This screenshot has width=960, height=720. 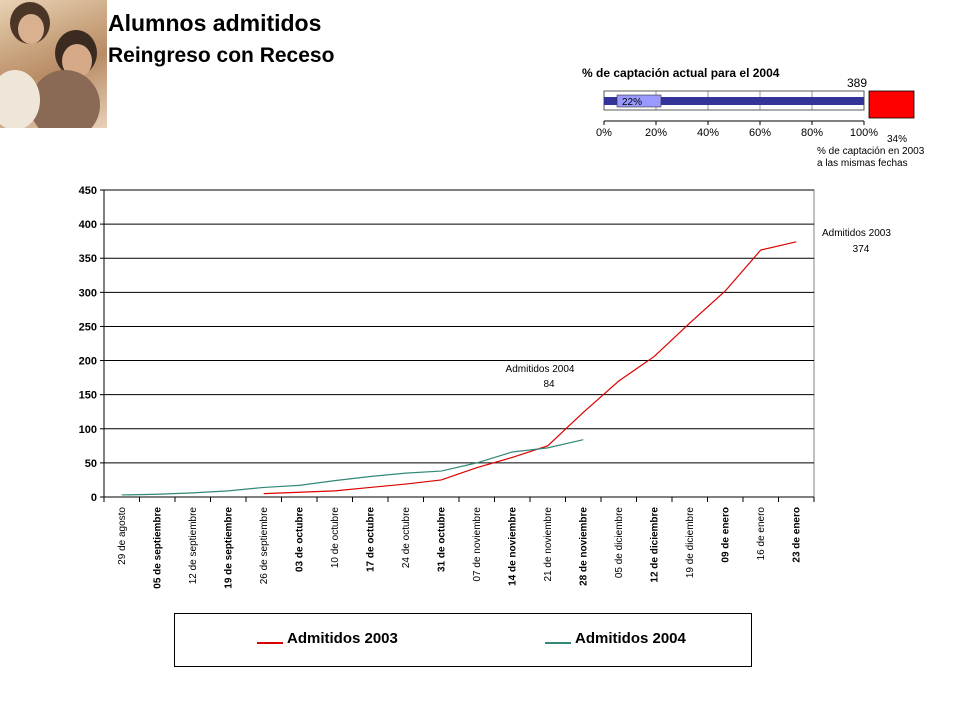 I want to click on capture-gauge: 22% 0% 20% 40% 60% 80% 100% 34%, so click(x=755, y=117).